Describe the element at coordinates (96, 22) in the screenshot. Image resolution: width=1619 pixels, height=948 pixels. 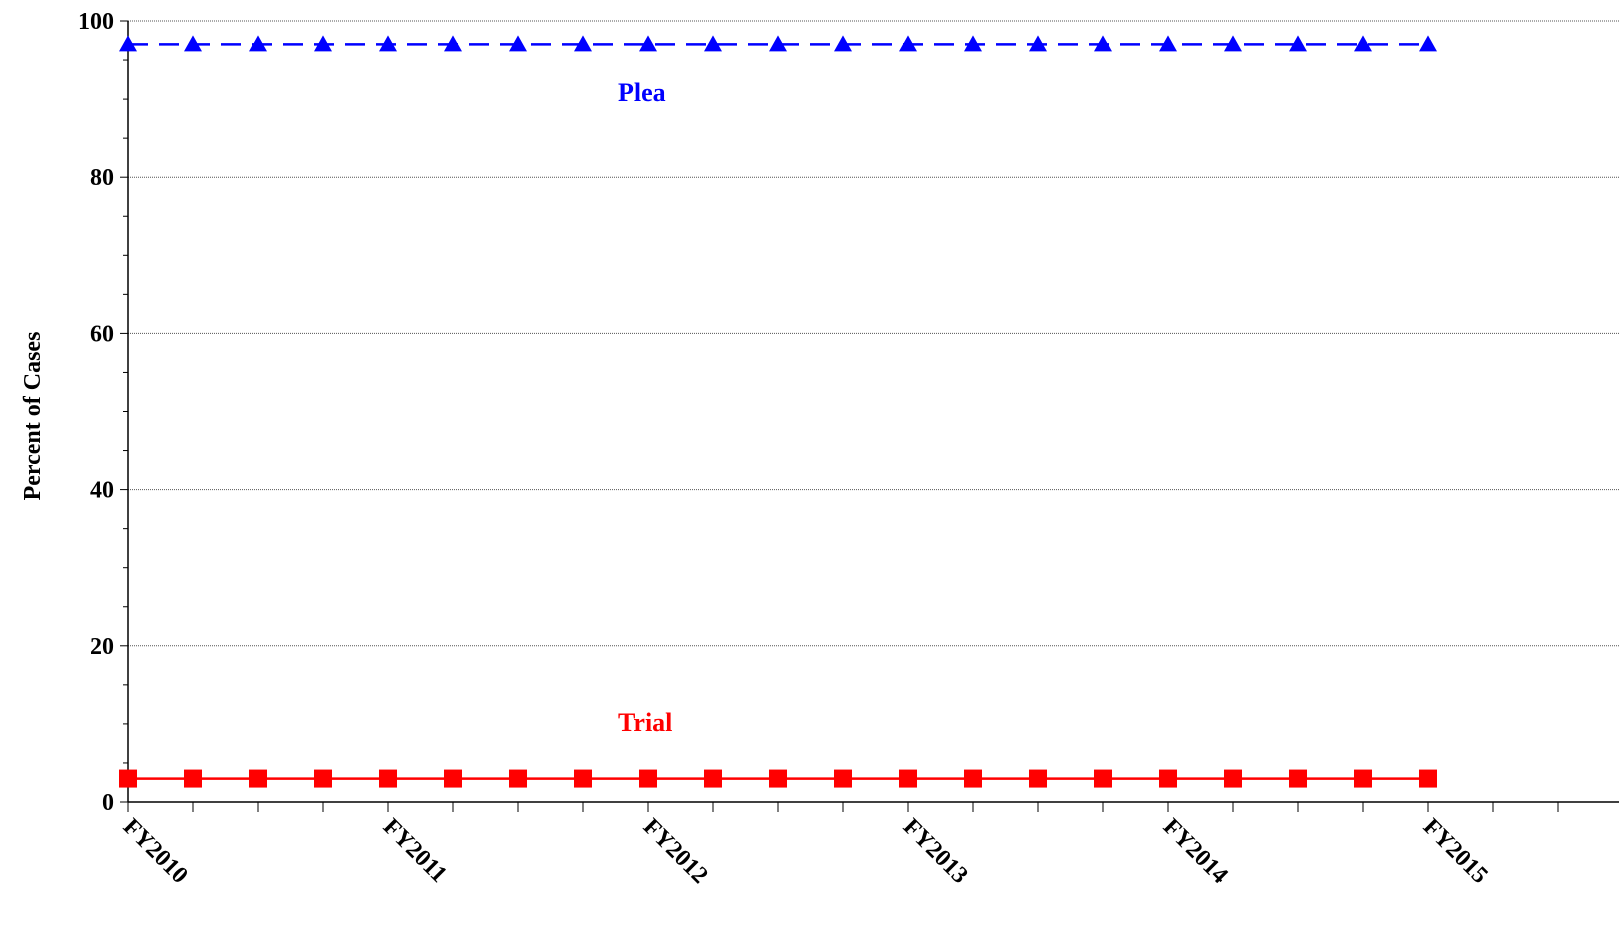
I see `y-tick-label: 100` at that location.